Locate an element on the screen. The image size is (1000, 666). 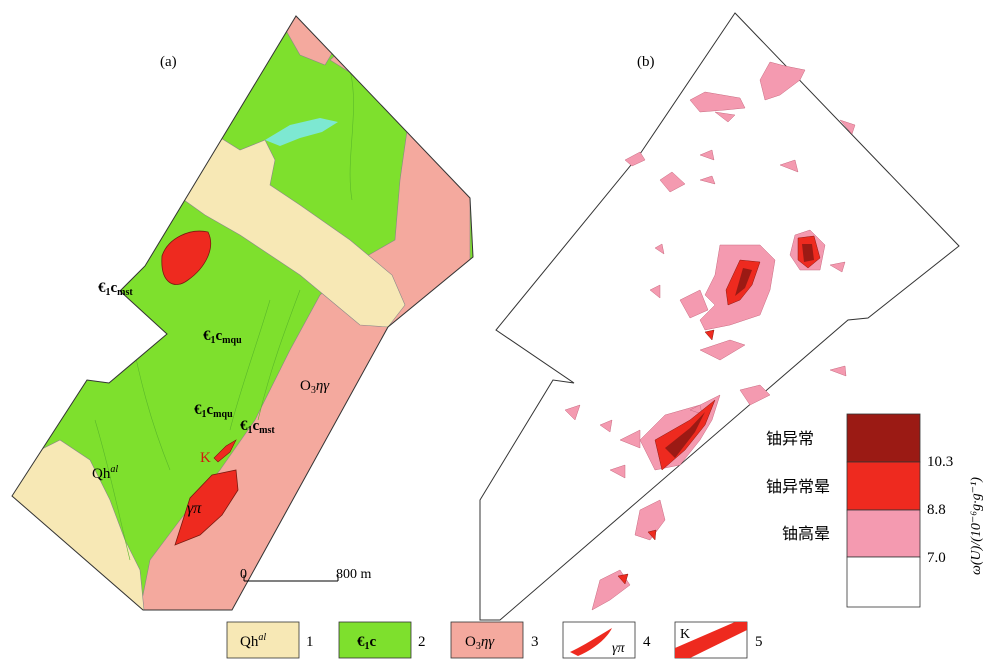
legend-num-3: 3 is located at coordinates (535, 642).